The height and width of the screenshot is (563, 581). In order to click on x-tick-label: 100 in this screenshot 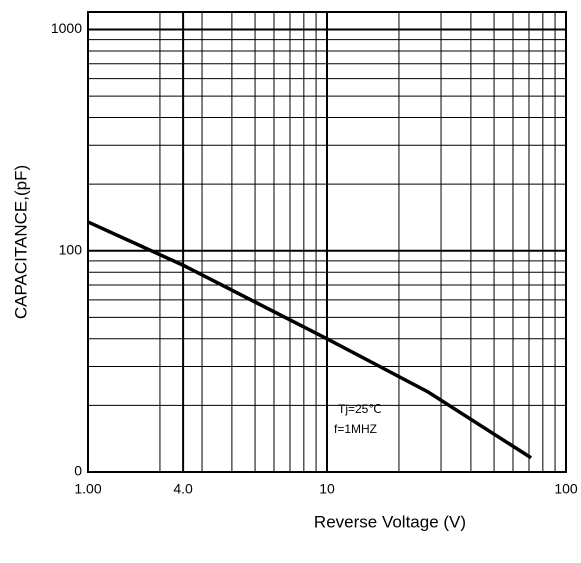, I will do `click(566, 489)`.